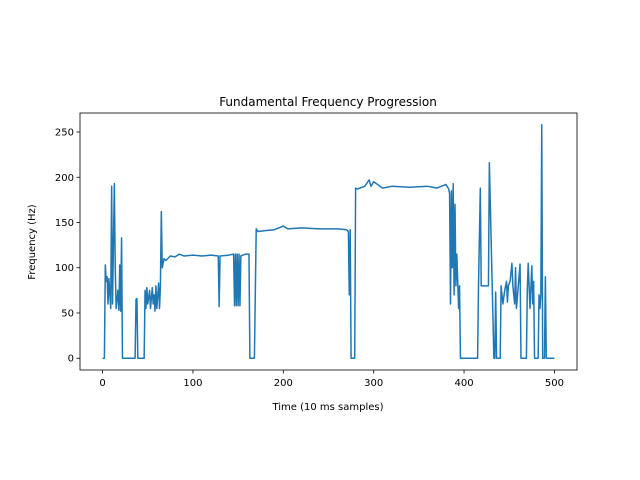  I want to click on y-axis-label: Frequency (Hz), so click(32, 242).